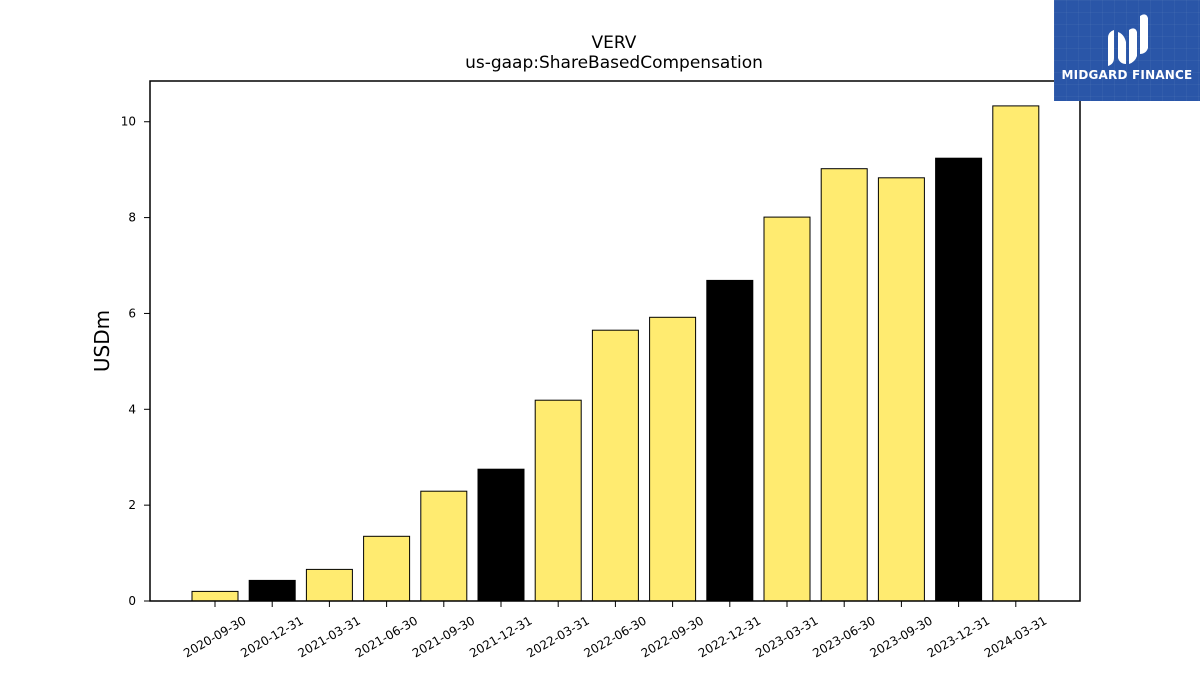 Image resolution: width=1200 pixels, height=675 pixels. Describe the element at coordinates (132, 313) in the screenshot. I see `y-tick-label: 6` at that location.